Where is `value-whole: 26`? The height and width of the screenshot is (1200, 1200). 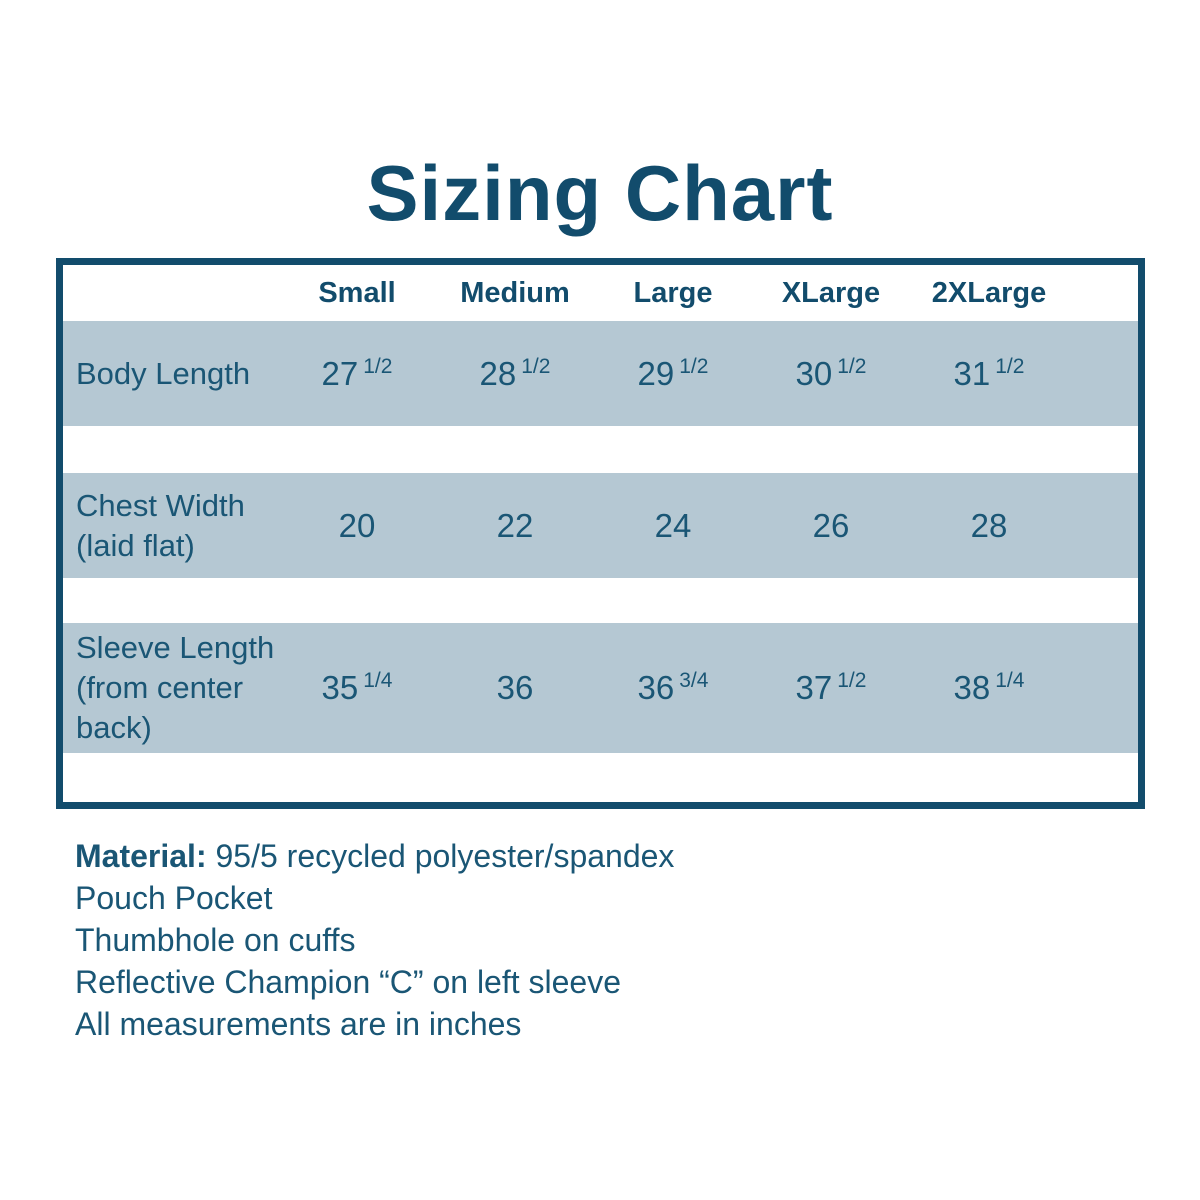 value-whole: 26 is located at coordinates (831, 525).